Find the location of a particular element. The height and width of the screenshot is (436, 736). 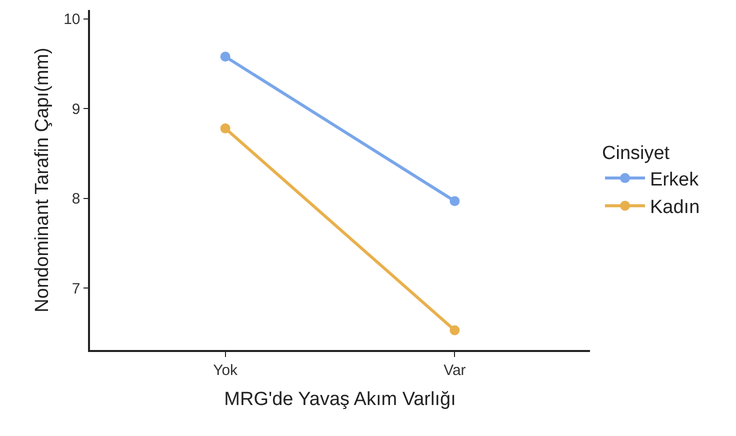

legend-label: Erkek is located at coordinates (675, 179).